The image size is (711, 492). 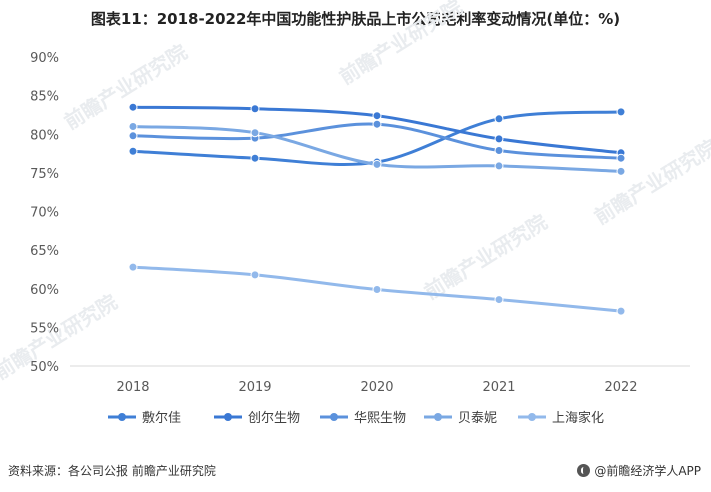 I want to click on brand-logo-icon, so click(x=584, y=470).